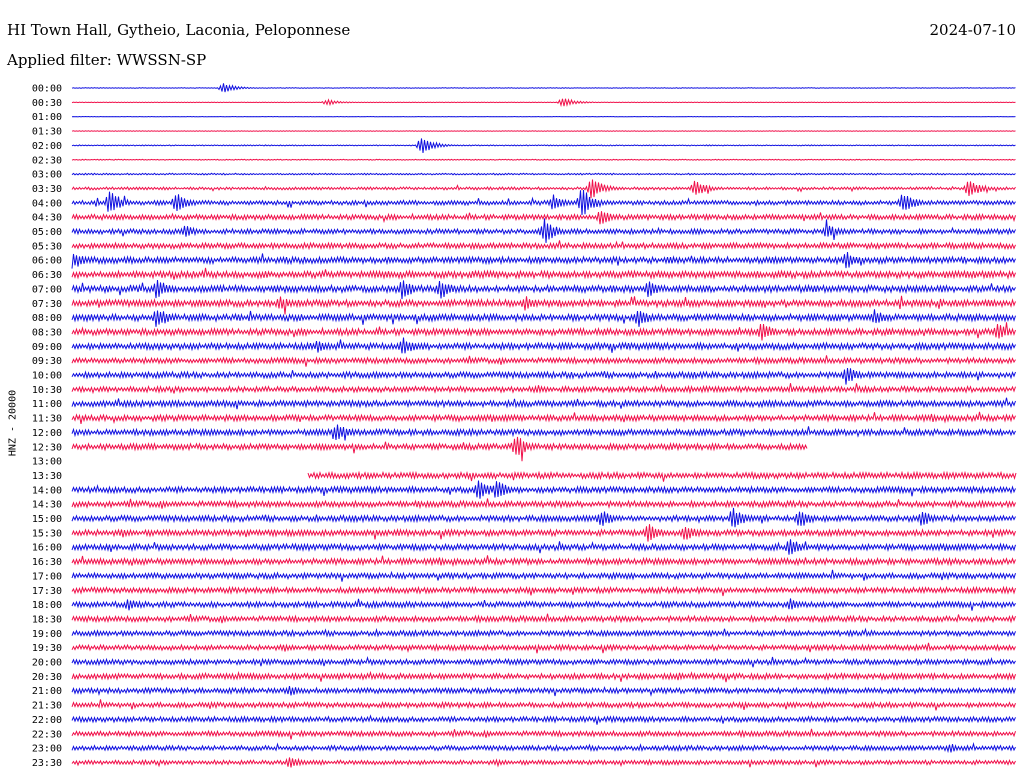  What do you see at coordinates (47, 533) in the screenshot?
I see `row-label-1530: 15:30` at bounding box center [47, 533].